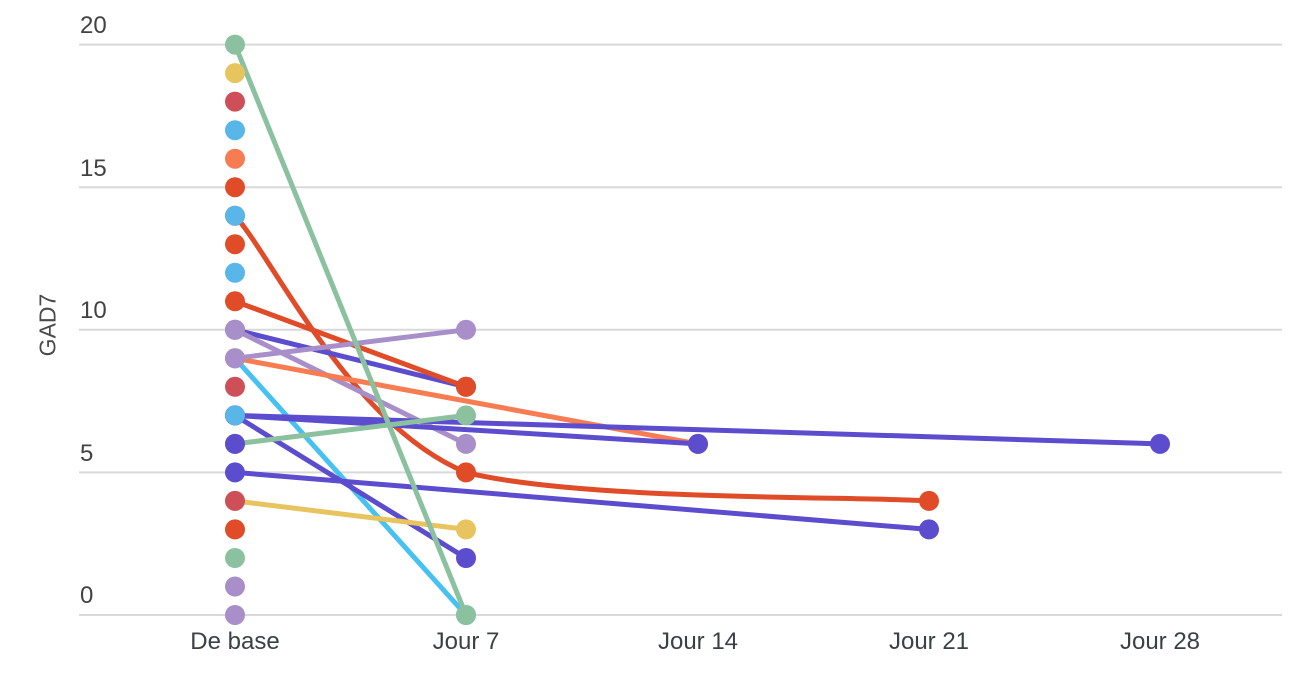 The width and height of the screenshot is (1310, 686). Describe the element at coordinates (1160, 641) in the screenshot. I see `x-tick-label-jour-28: Jour 28` at that location.